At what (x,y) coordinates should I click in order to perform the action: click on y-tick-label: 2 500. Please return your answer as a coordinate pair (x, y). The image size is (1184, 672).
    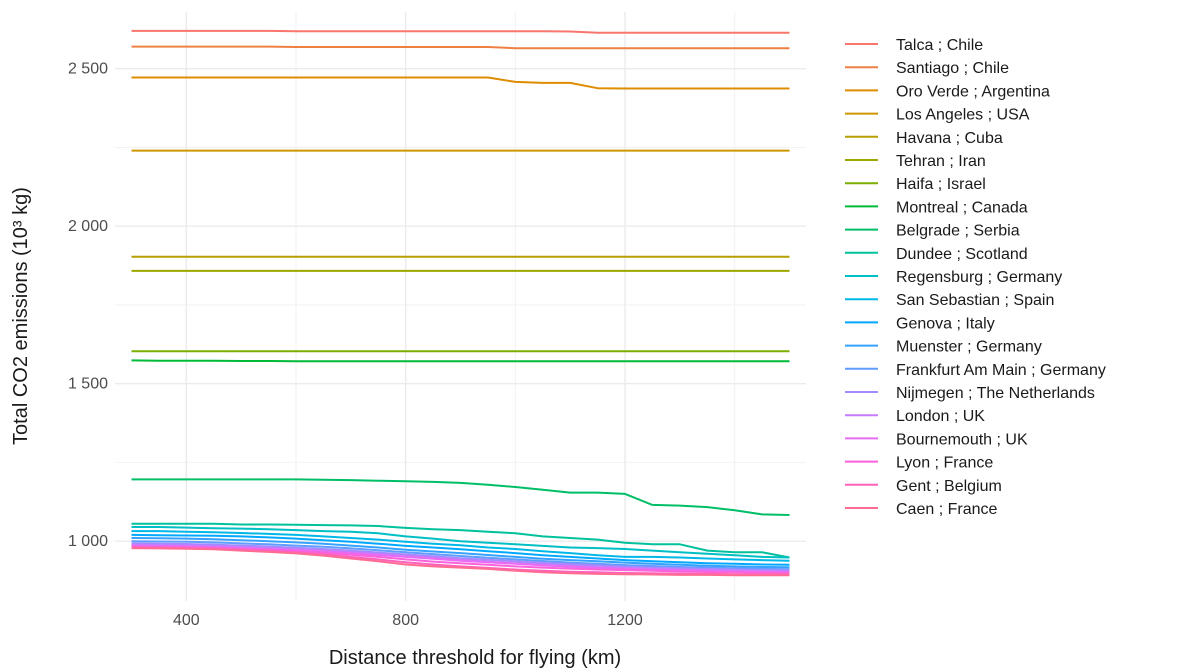
    Looking at the image, I should click on (88, 69).